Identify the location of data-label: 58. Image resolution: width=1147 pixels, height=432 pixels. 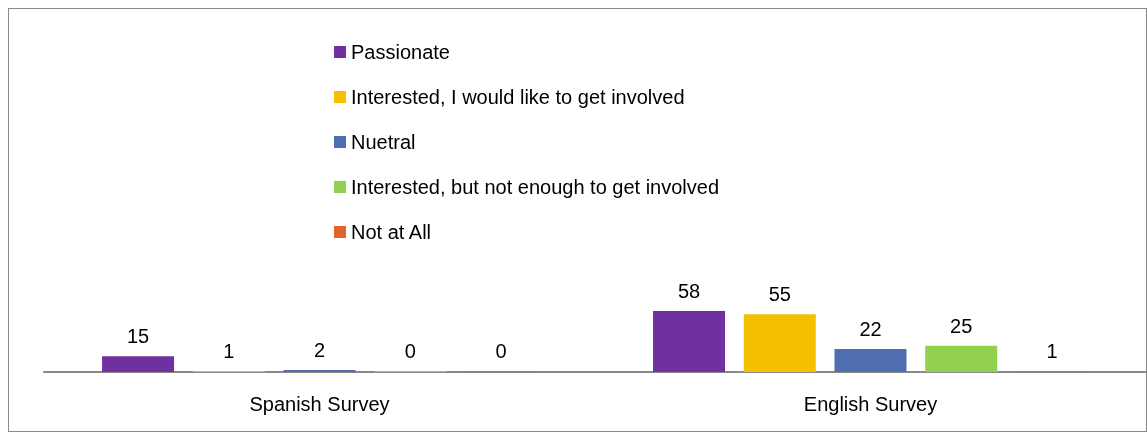
(689, 291).